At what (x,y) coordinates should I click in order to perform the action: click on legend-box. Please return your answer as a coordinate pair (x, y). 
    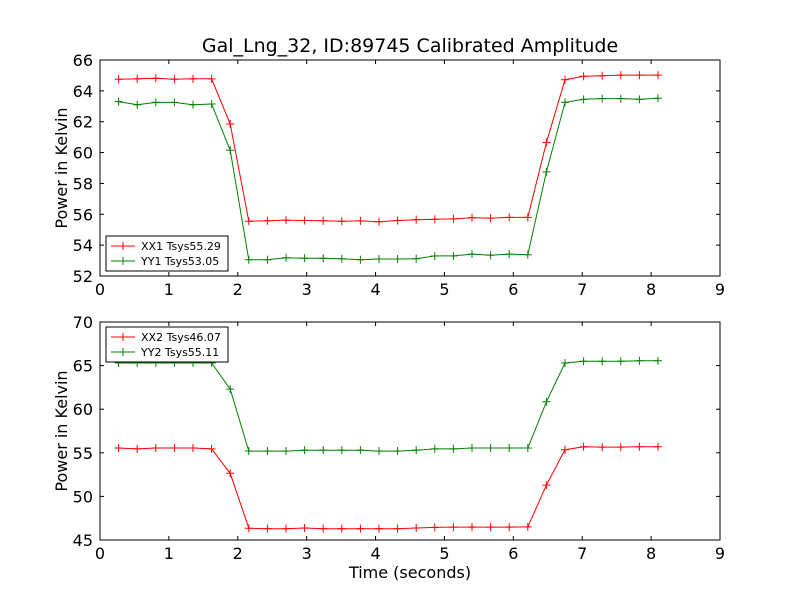
    Looking at the image, I should click on (167, 344).